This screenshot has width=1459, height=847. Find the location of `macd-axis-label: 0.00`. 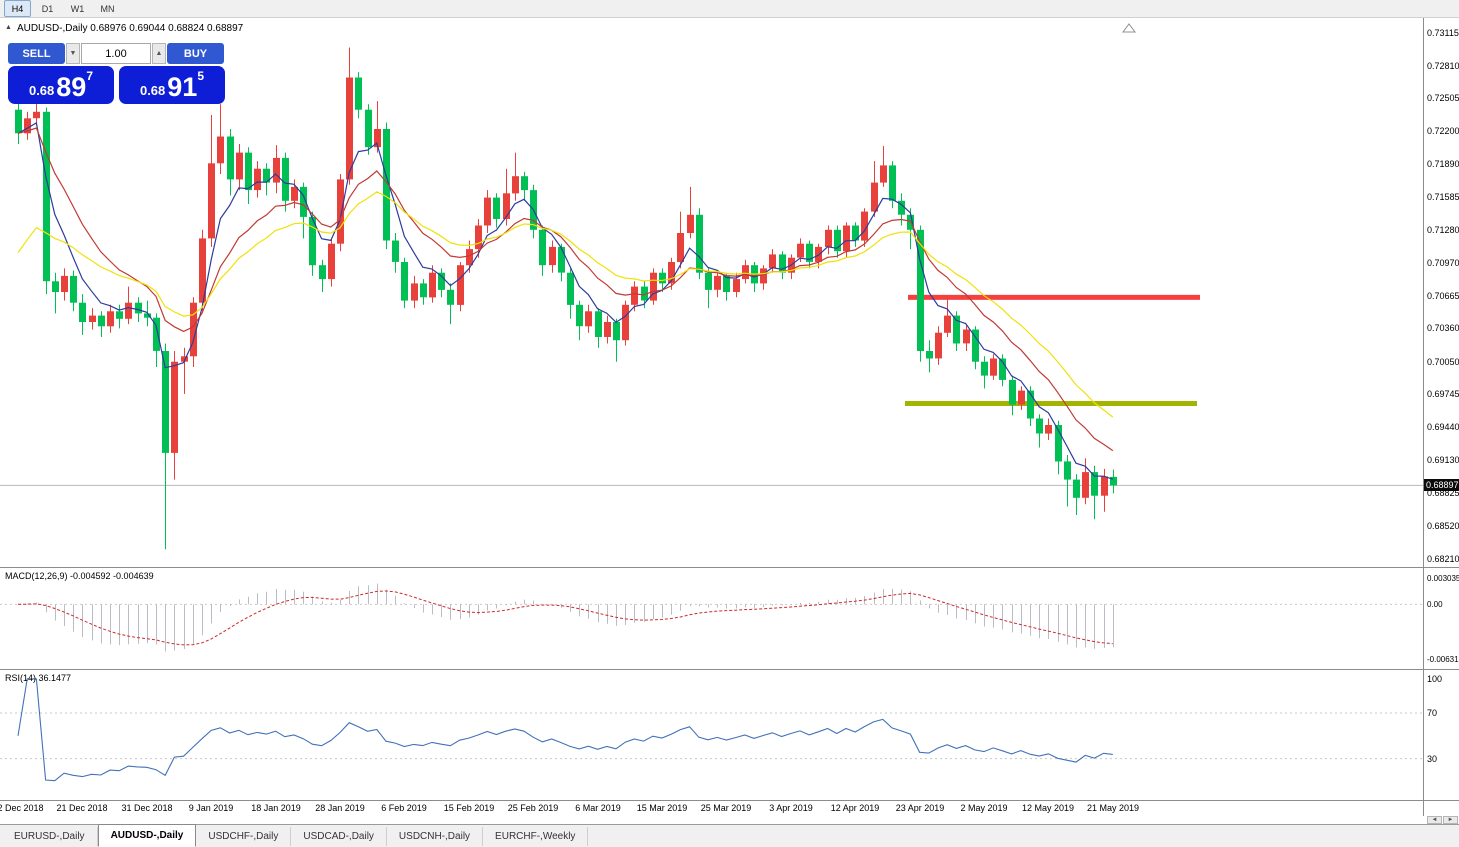

macd-axis-label: 0.00 is located at coordinates (1435, 604).